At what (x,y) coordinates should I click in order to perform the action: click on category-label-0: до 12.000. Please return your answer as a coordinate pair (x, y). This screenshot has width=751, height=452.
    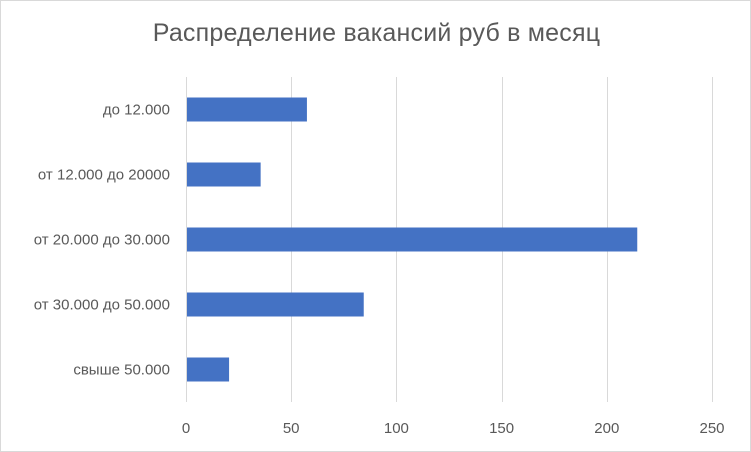
    Looking at the image, I should click on (136, 110).